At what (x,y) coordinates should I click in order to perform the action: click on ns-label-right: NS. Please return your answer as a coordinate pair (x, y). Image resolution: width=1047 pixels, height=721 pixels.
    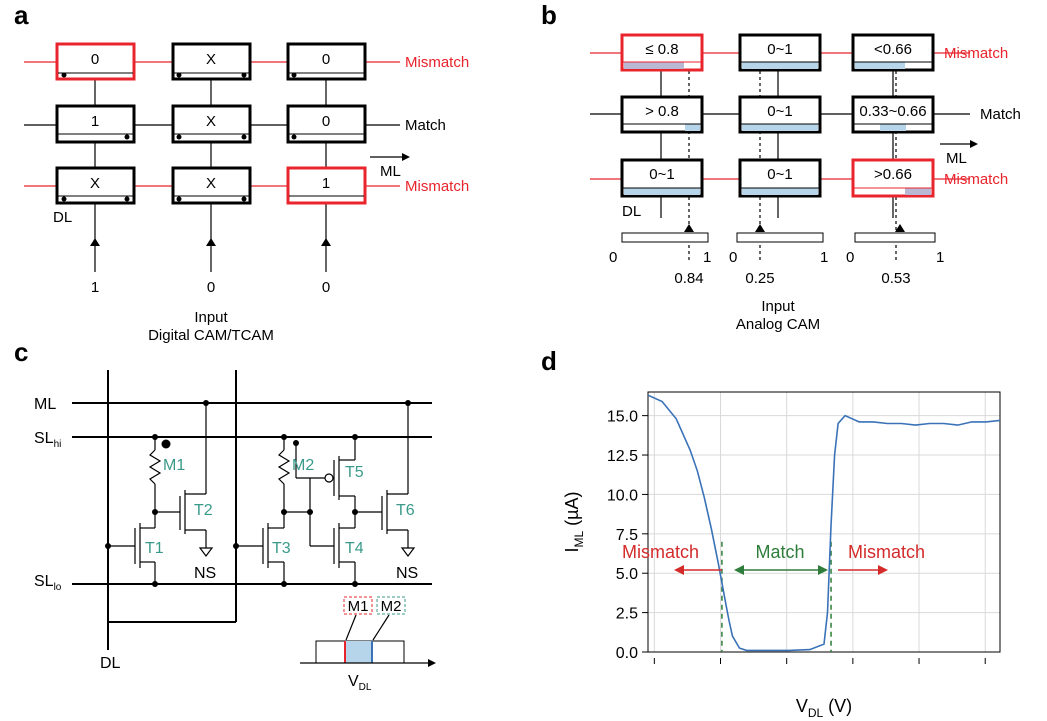
    Looking at the image, I should click on (407, 573).